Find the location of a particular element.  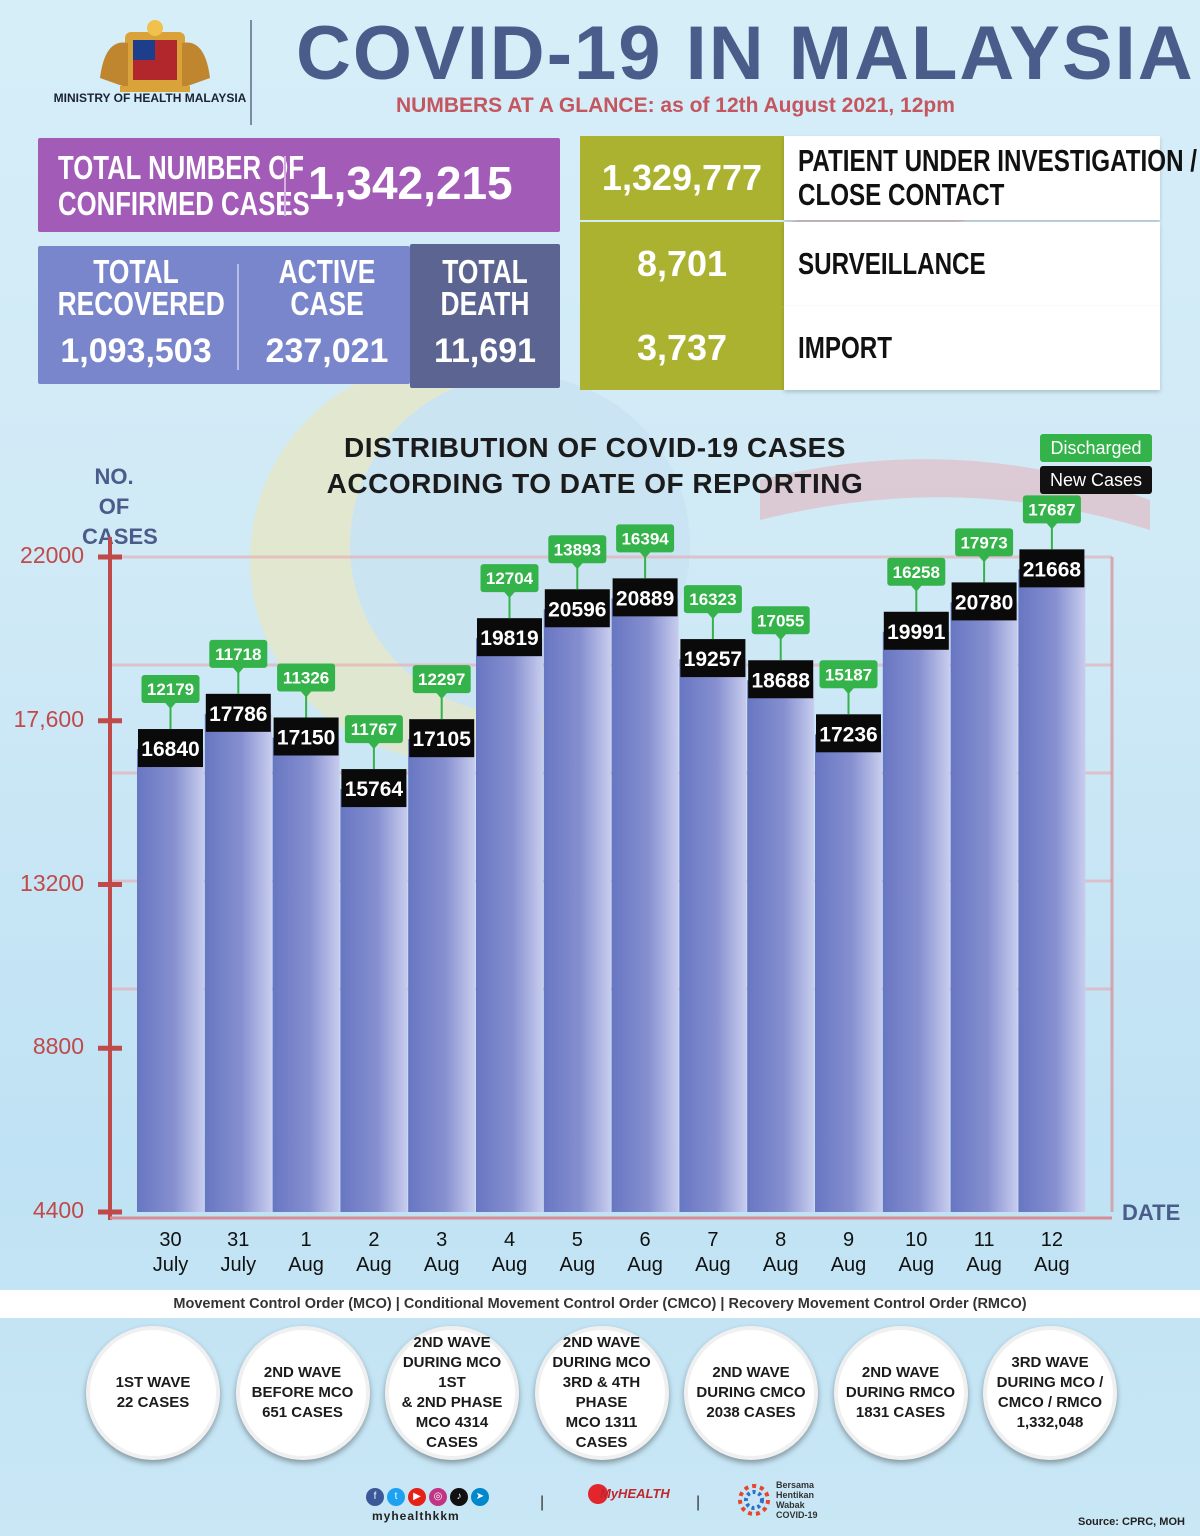

recovered-label: TOTAL RECOVERED is located at coordinates (136, 286).